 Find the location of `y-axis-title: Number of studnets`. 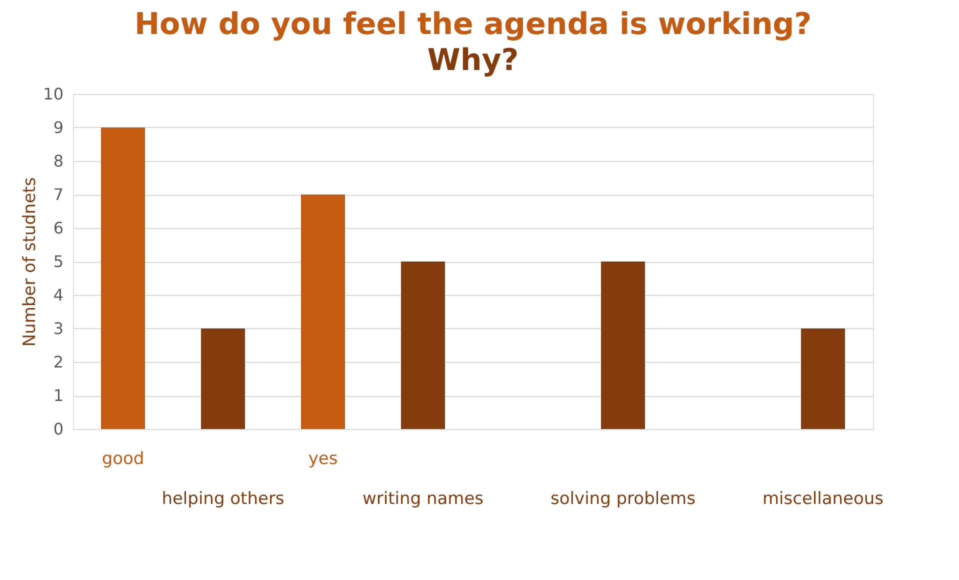

y-axis-title: Number of studnets is located at coordinates (30, 262).